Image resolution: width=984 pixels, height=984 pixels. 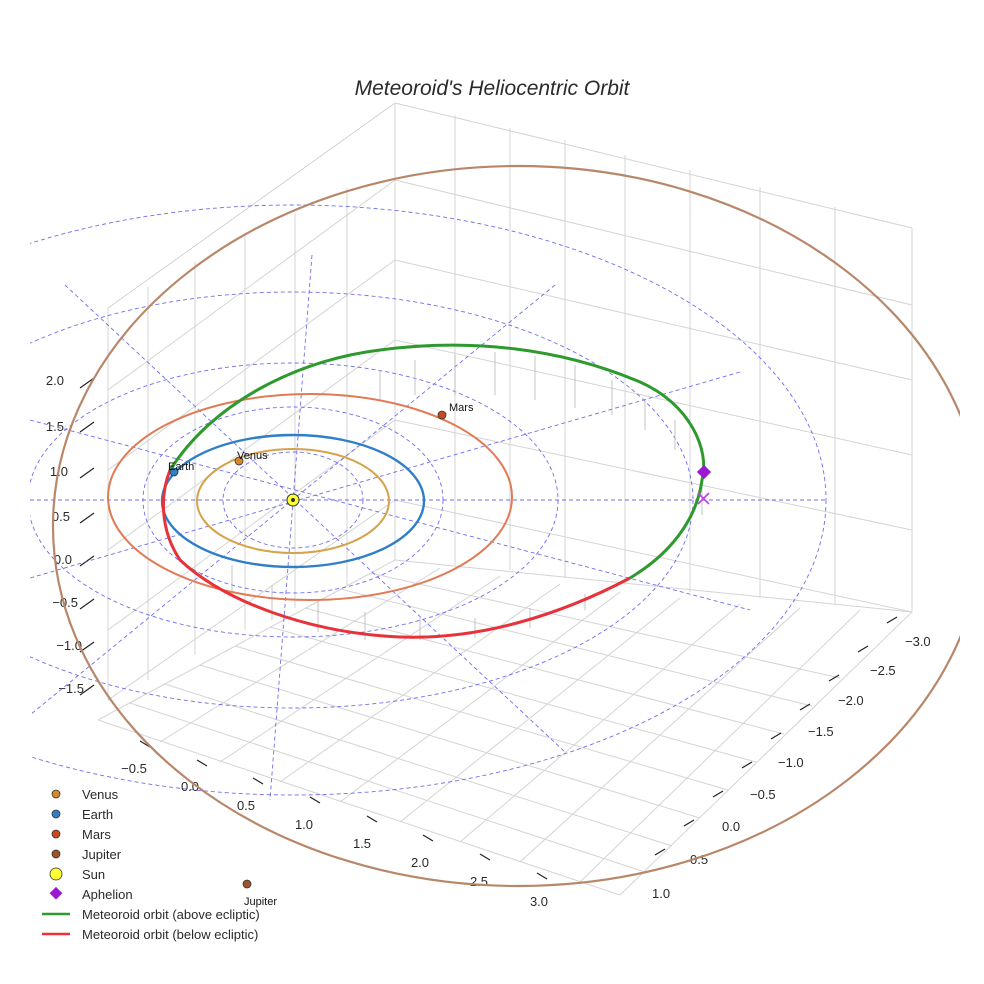 What do you see at coordinates (56, 874) in the screenshot?
I see `legend-sun-icon` at bounding box center [56, 874].